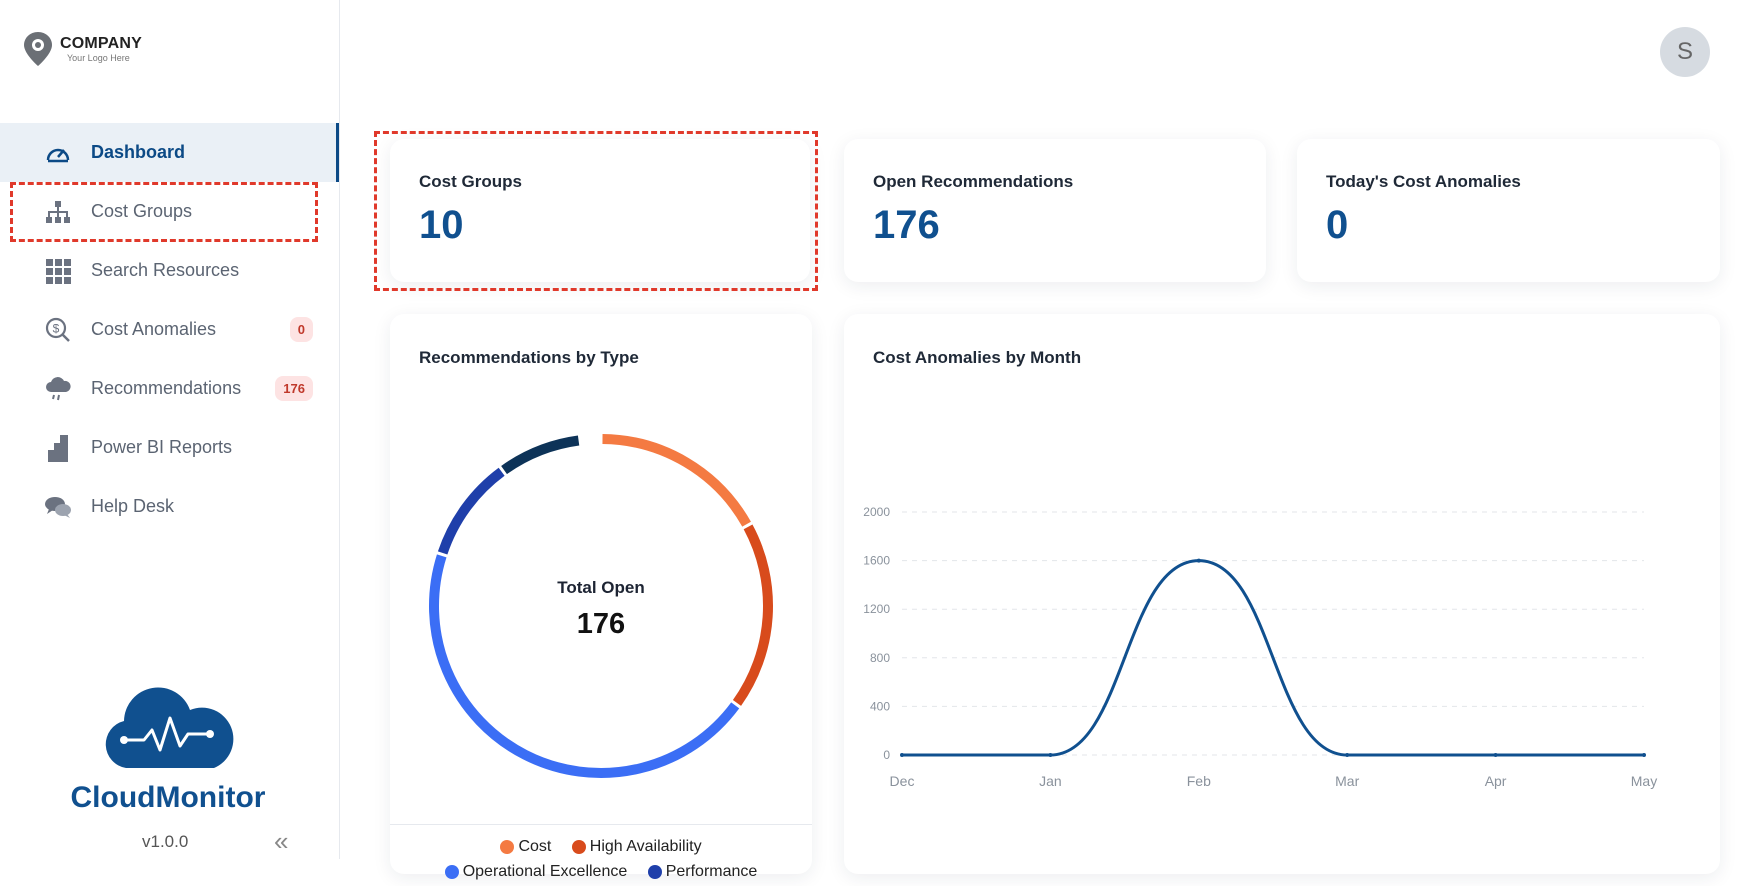 The image size is (1756, 886). I want to click on y-tick-label: 1600, so click(876, 561).